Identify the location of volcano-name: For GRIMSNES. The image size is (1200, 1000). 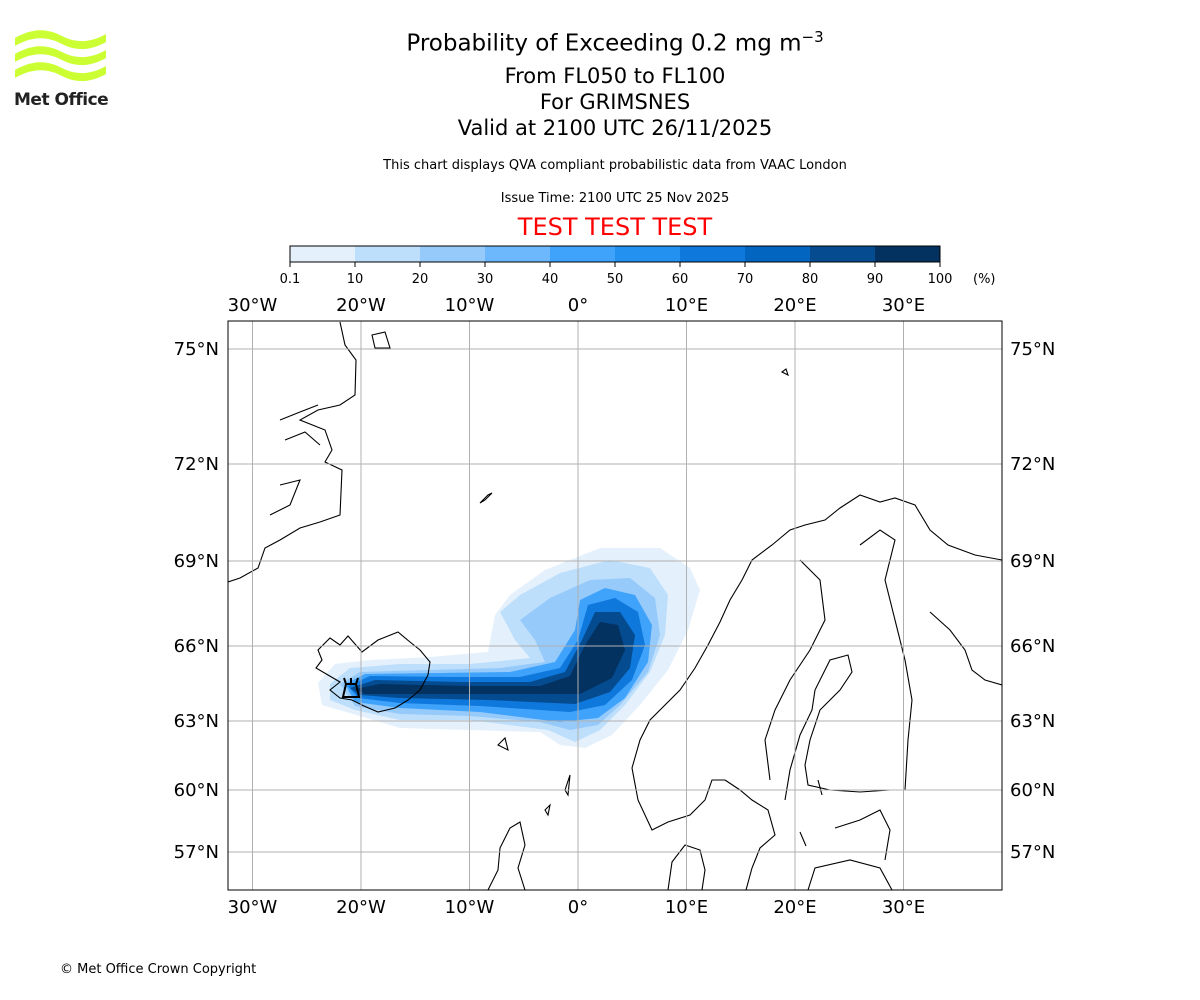
(615, 102).